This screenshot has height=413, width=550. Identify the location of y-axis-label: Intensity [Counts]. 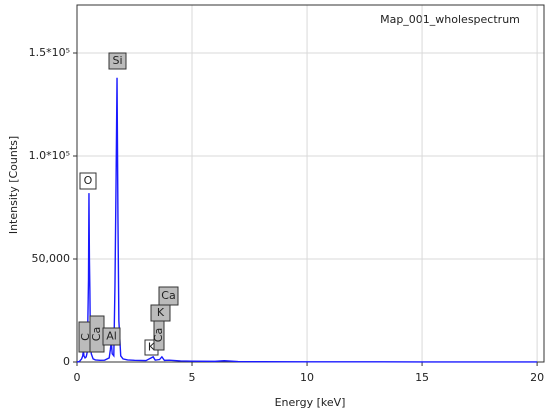
(13, 185).